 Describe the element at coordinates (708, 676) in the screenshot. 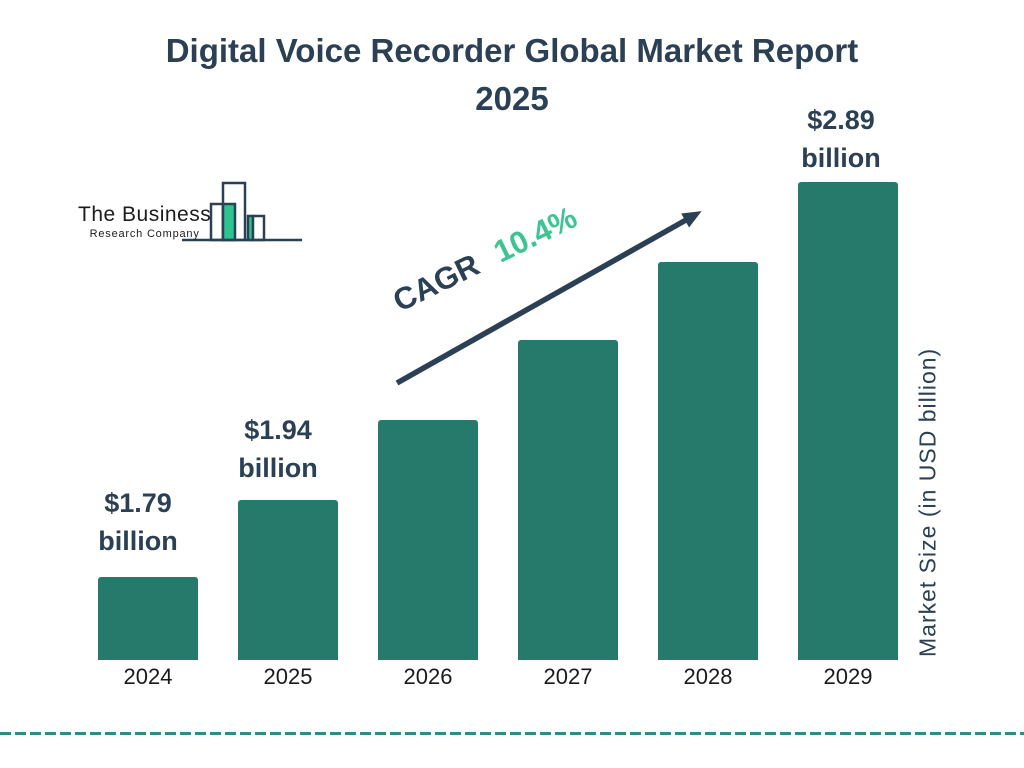

I see `x-tick-2028: 2028` at that location.